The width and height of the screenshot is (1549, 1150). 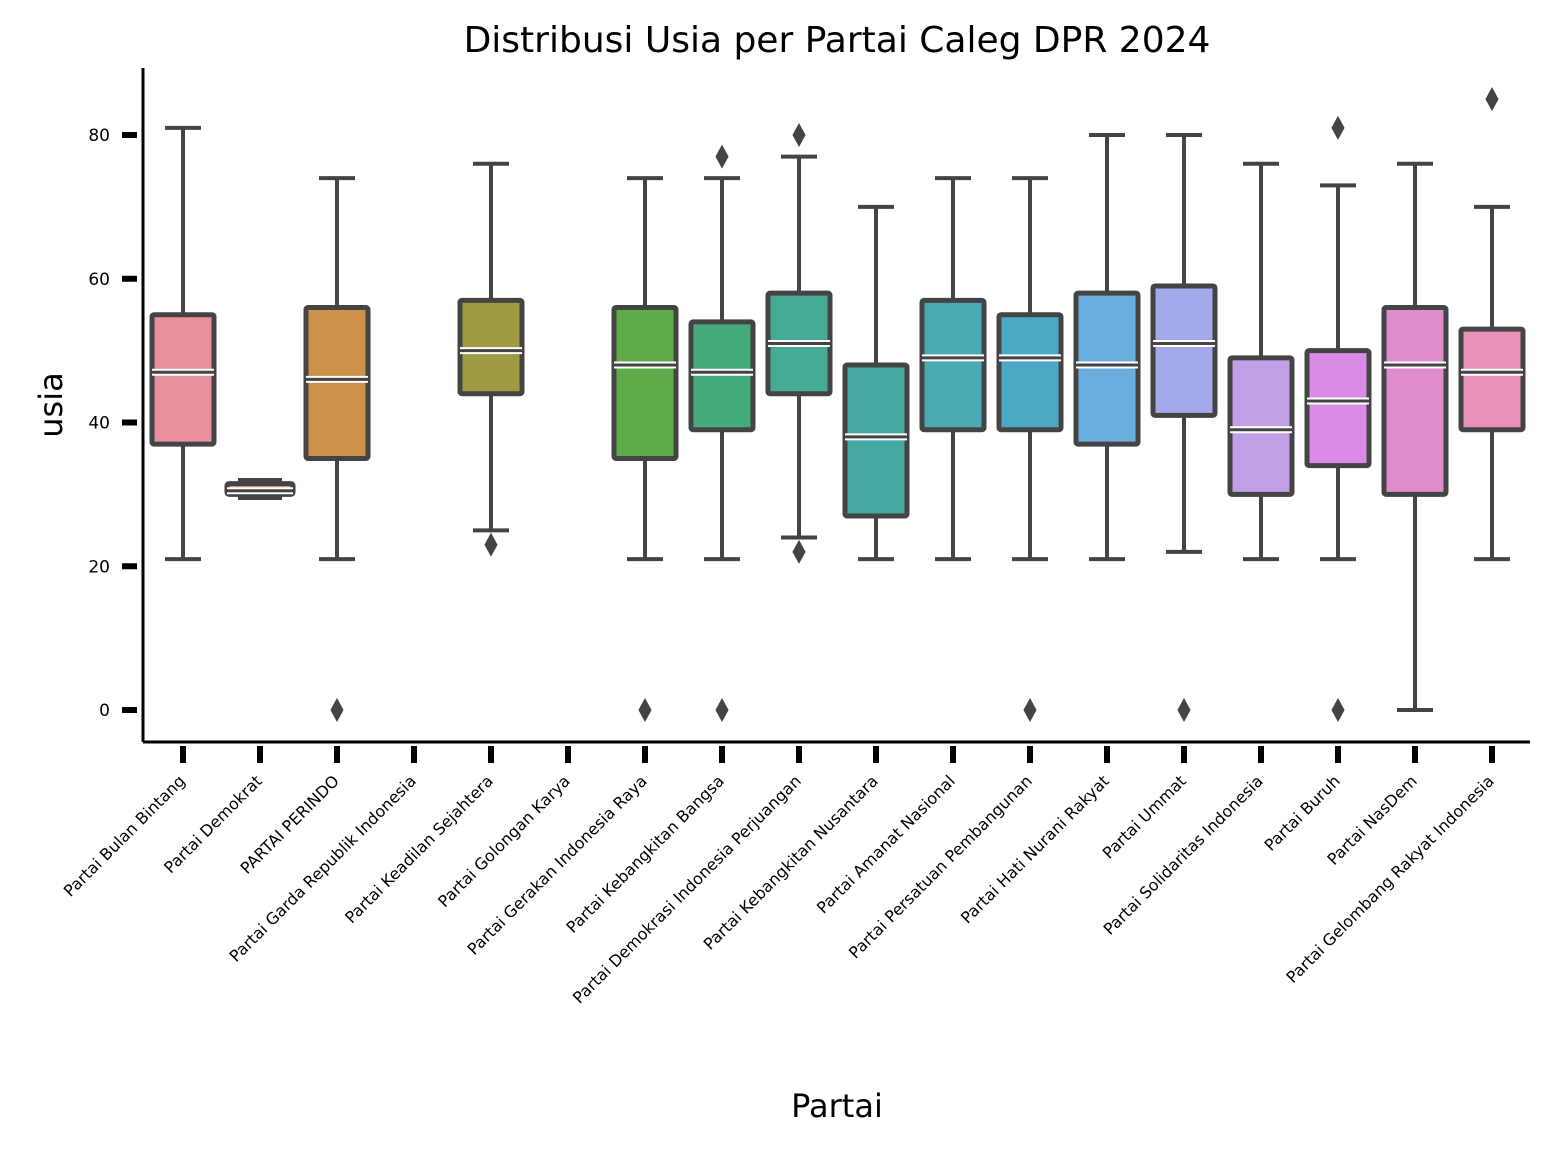 What do you see at coordinates (419, 849) in the screenshot?
I see `x-tick-label: Partai Keadilan Sejahtera` at bounding box center [419, 849].